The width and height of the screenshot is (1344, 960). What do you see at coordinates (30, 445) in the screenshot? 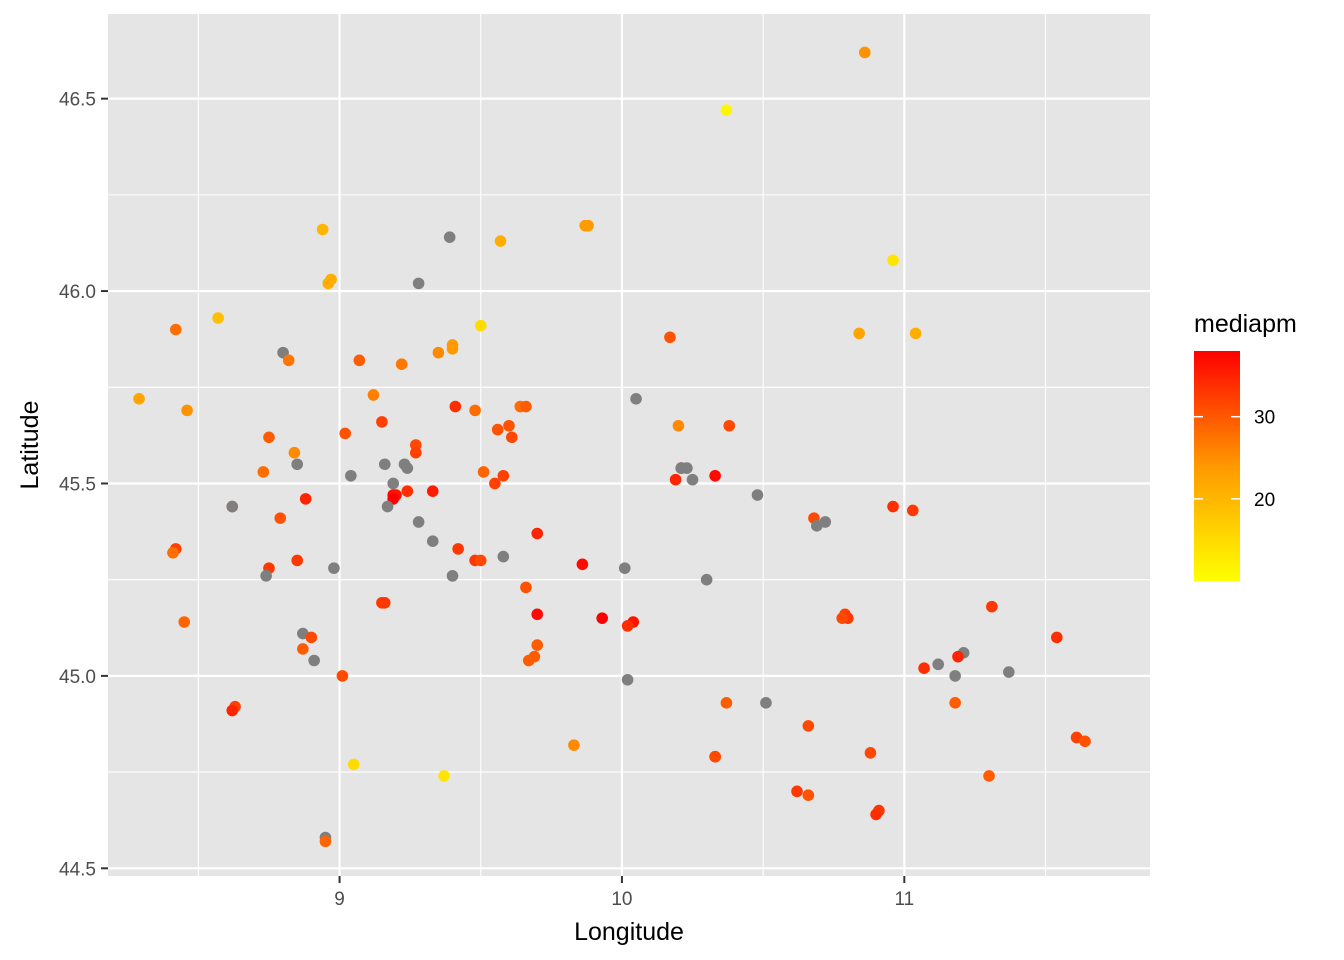
I see `y-axis-title: Latitude` at bounding box center [30, 445].